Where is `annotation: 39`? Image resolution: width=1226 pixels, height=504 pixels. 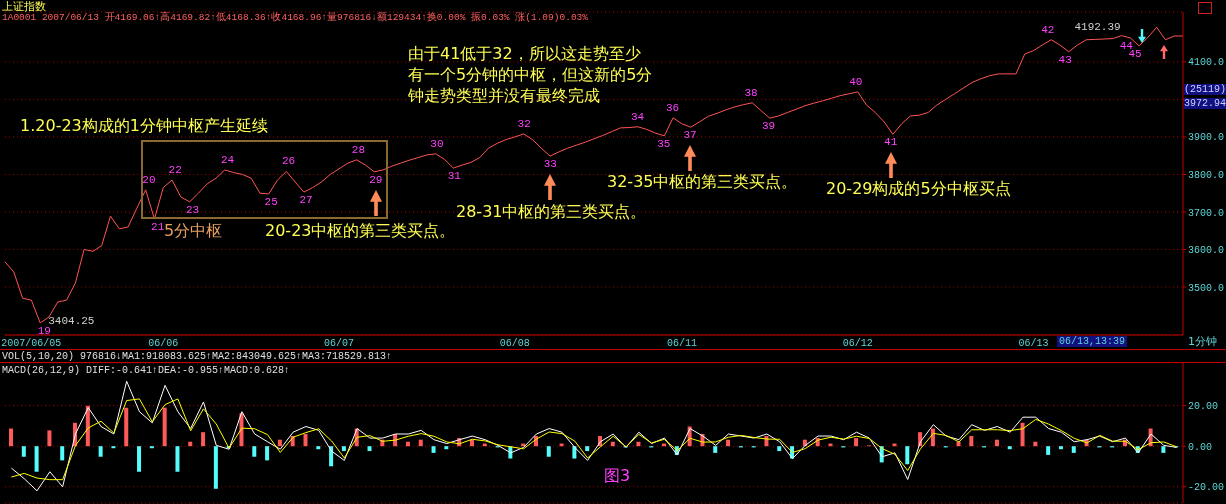 annotation: 39 is located at coordinates (768, 126).